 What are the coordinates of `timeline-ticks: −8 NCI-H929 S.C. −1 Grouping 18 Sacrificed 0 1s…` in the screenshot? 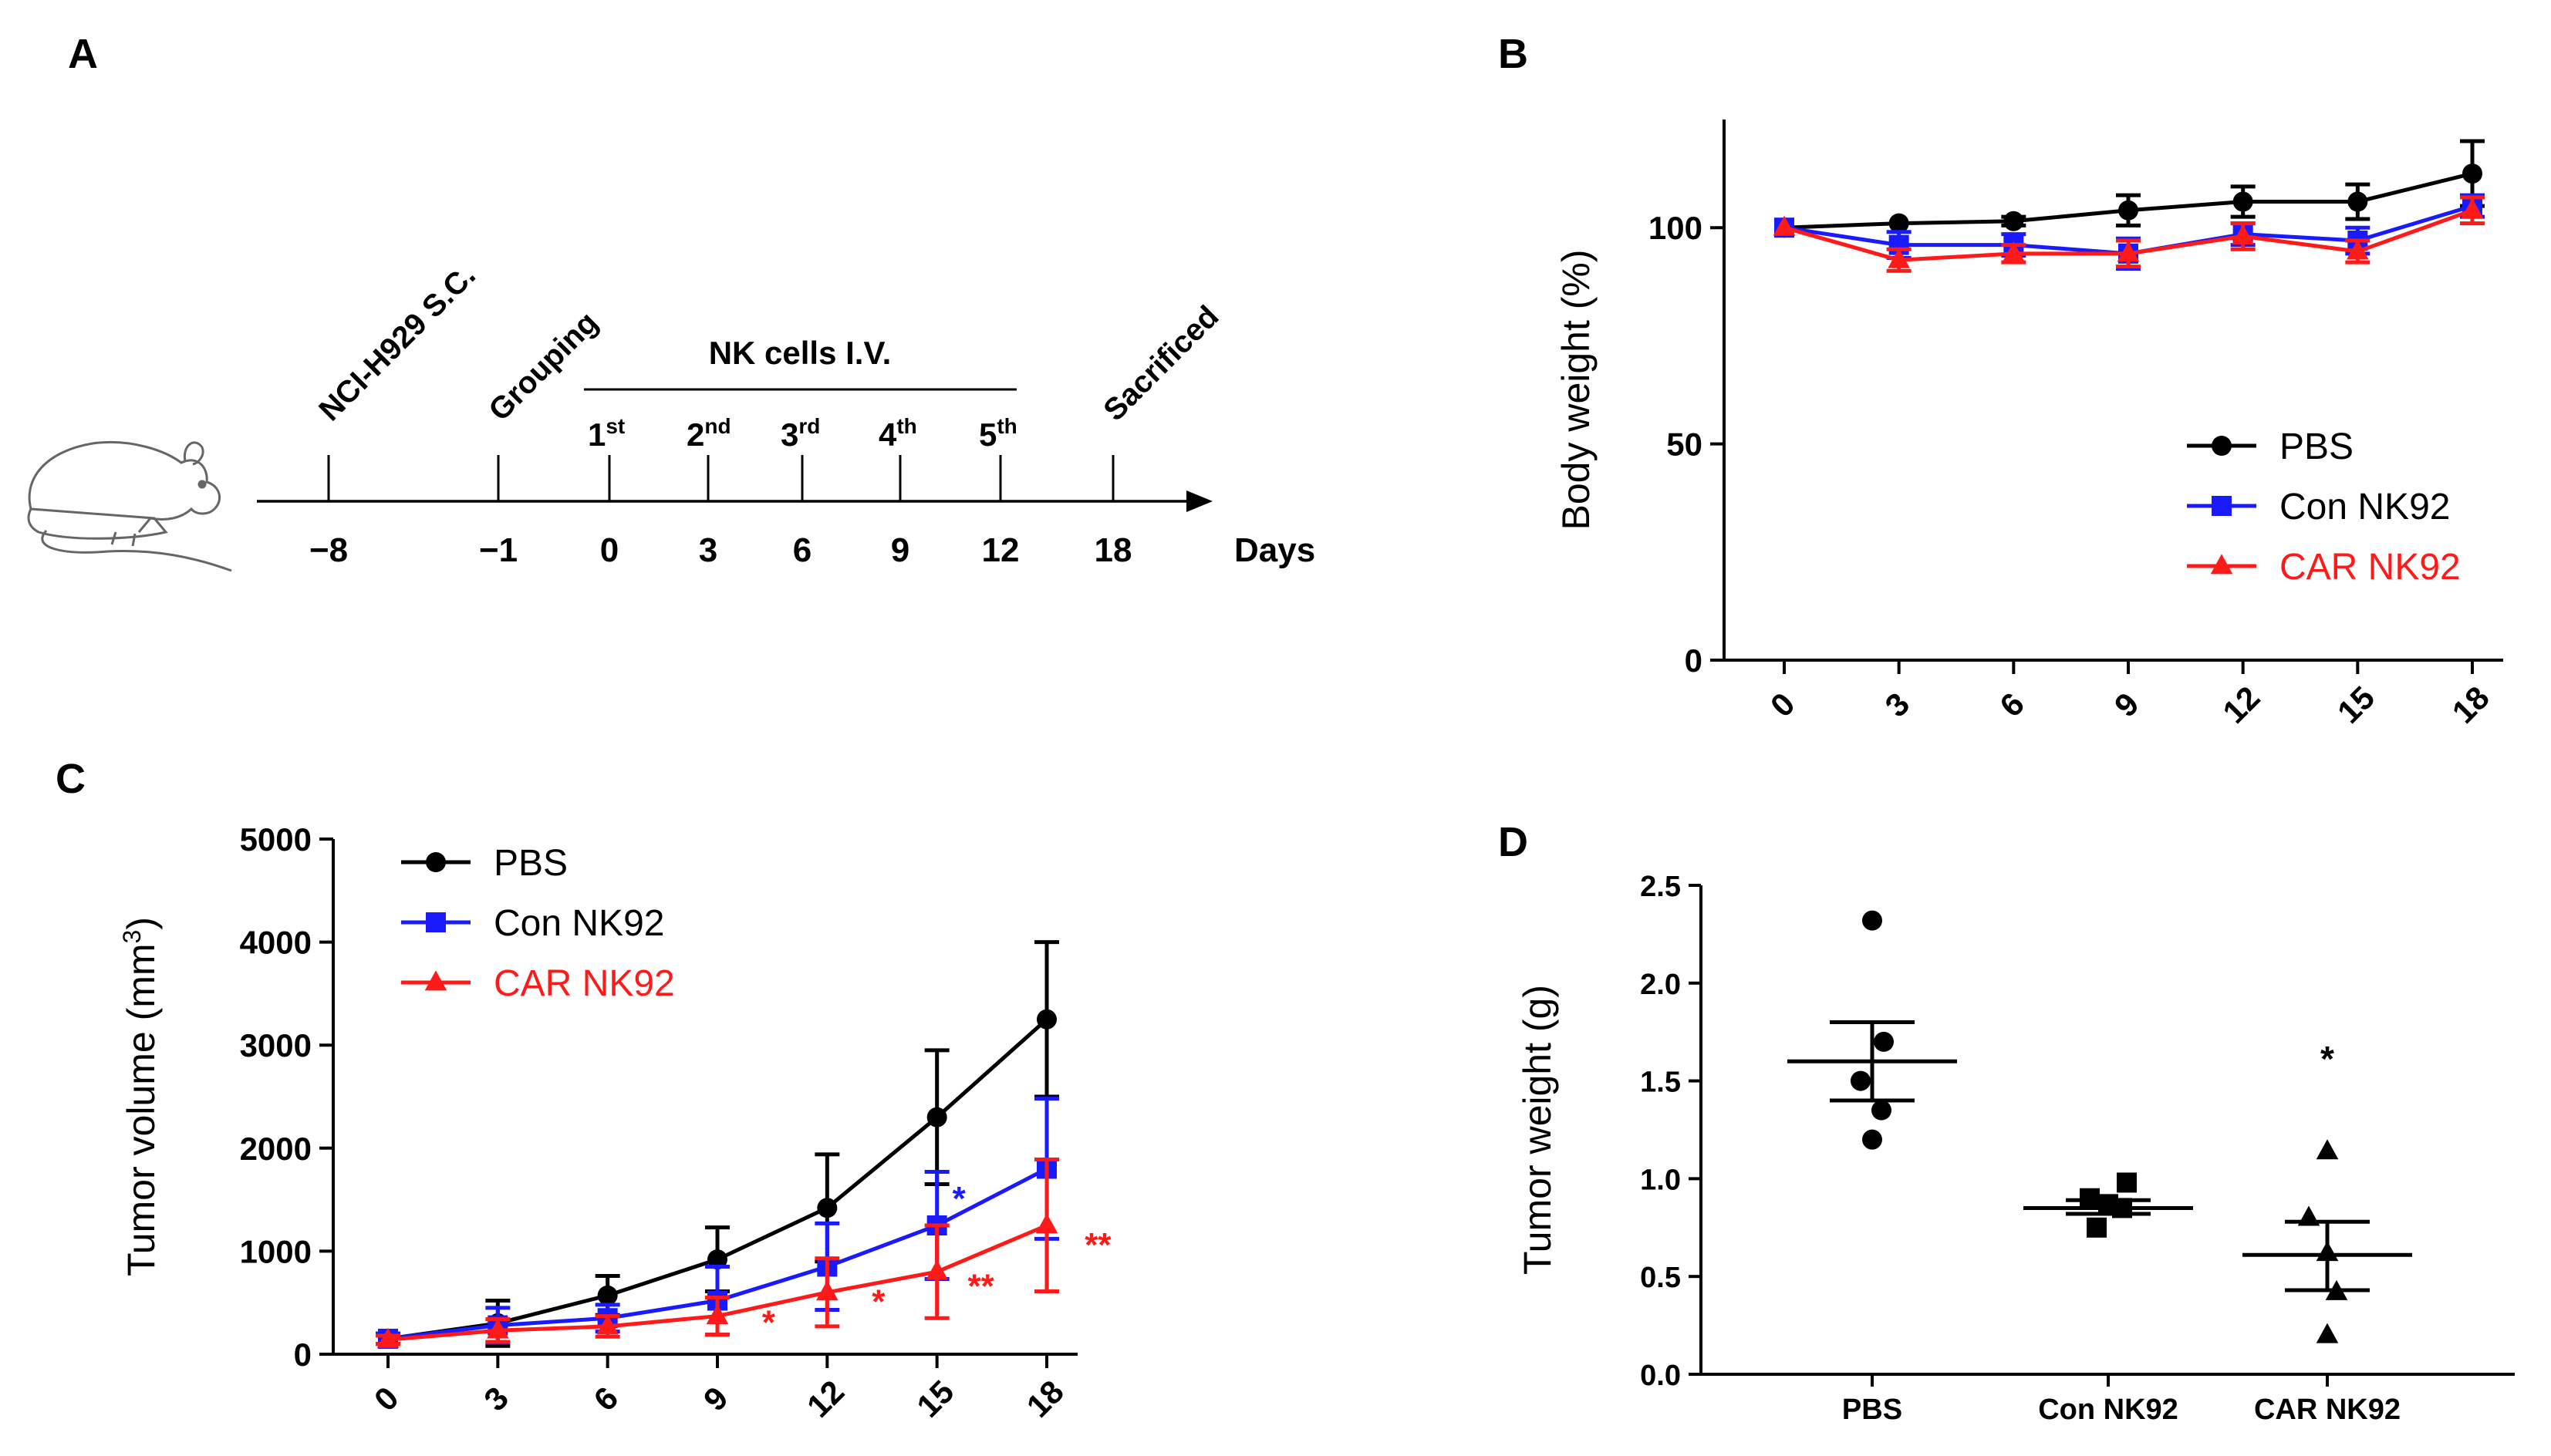 It's located at (767, 414).